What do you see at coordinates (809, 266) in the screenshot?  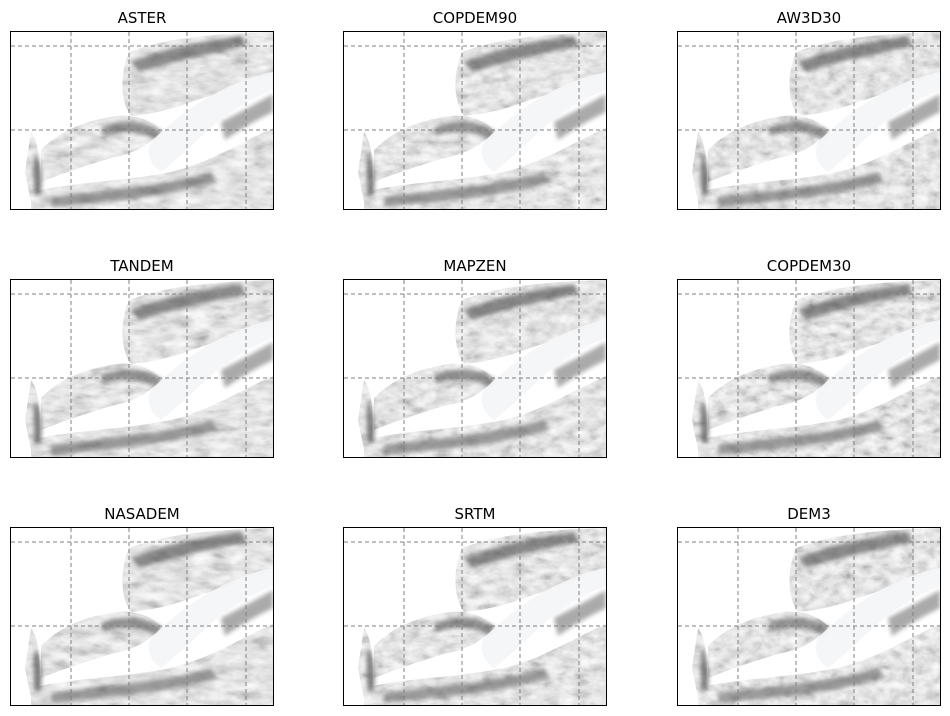 I see `panel-title: COPDEM30` at bounding box center [809, 266].